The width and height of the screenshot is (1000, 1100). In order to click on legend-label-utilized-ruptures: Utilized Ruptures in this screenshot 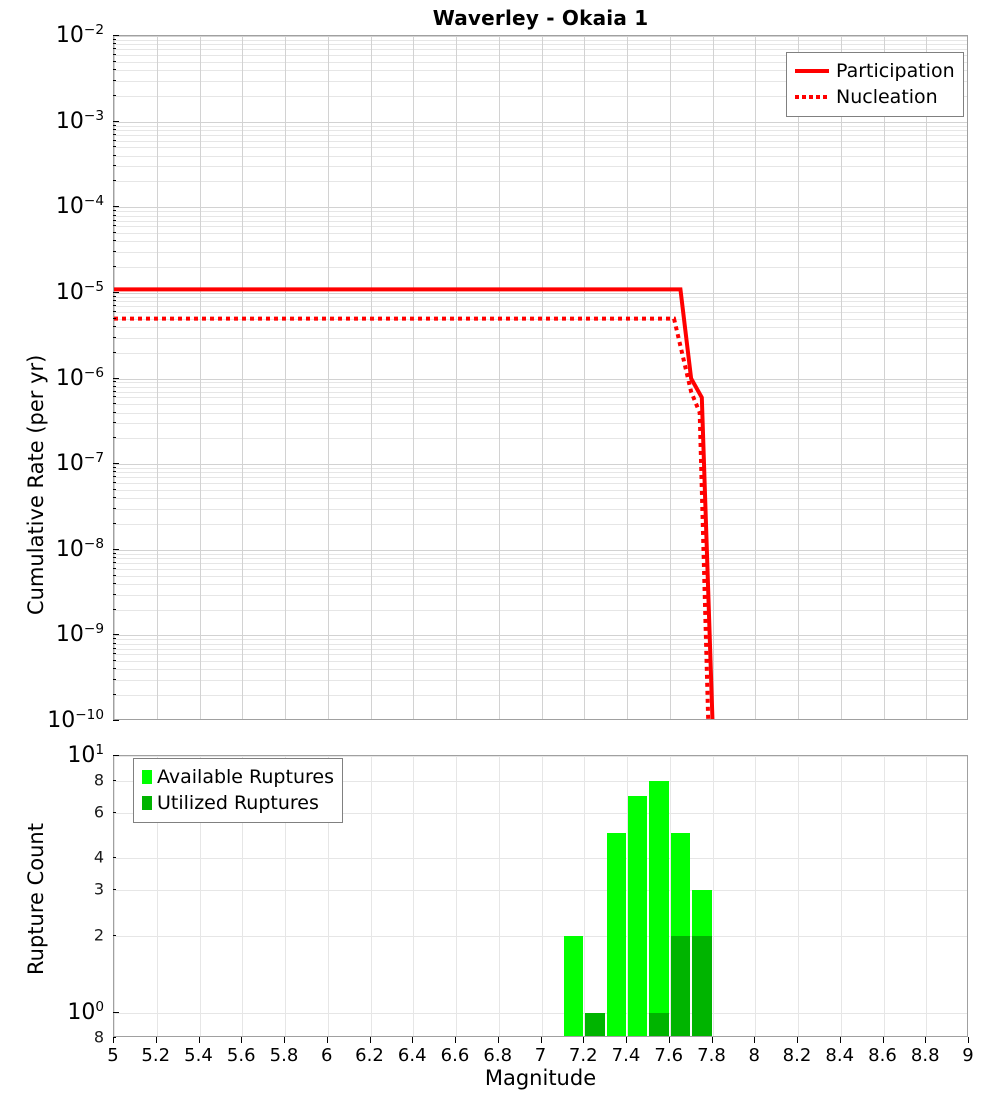, I will do `click(238, 803)`.